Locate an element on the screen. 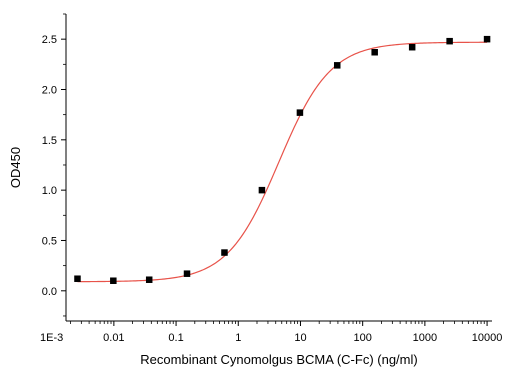  x-tick-label: 1E-3 is located at coordinates (51, 338).